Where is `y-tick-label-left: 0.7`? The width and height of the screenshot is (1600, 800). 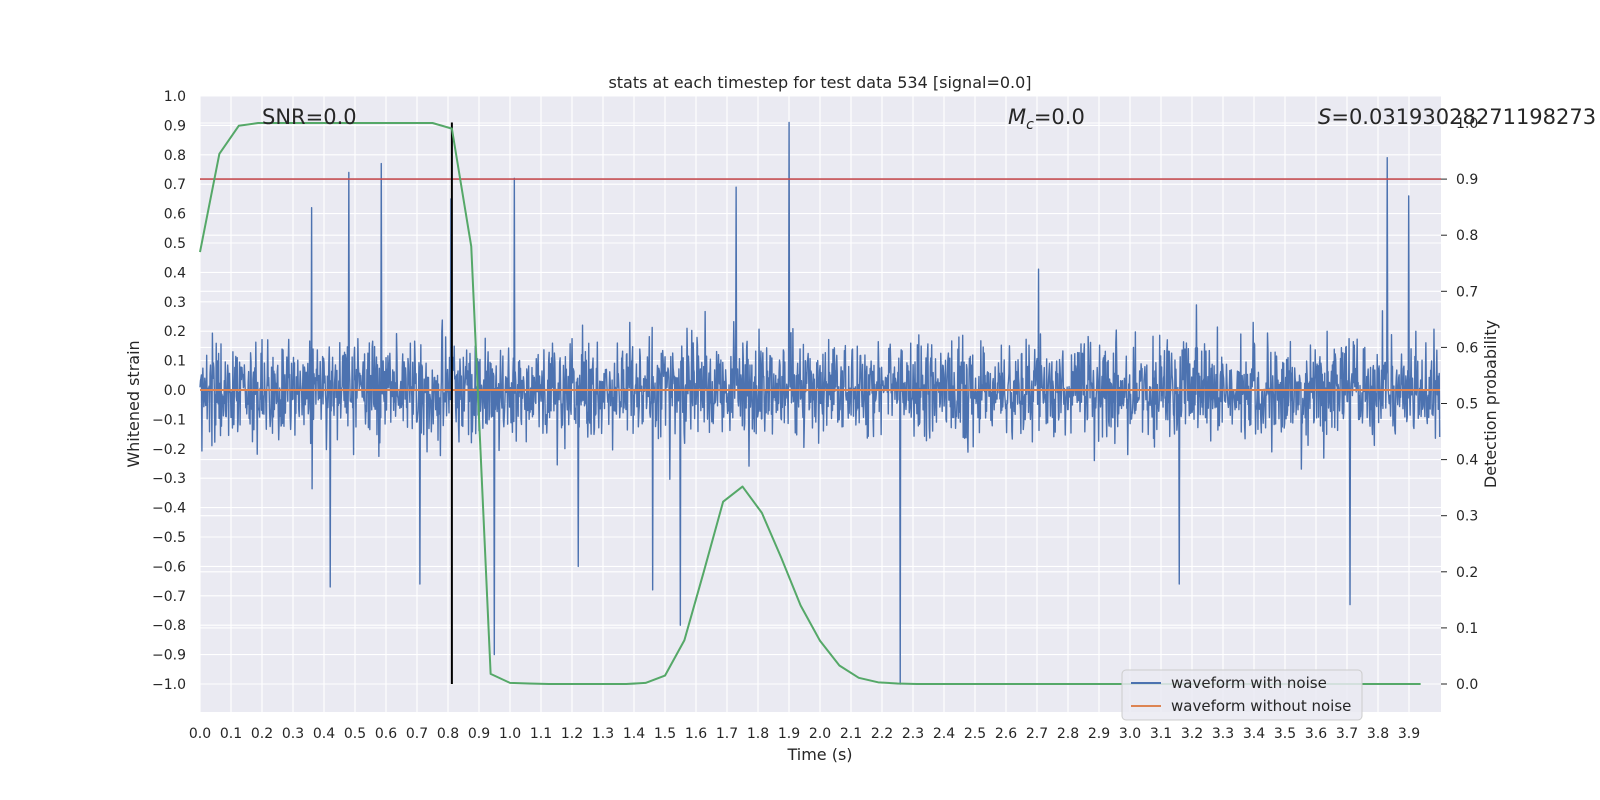 y-tick-label-left: 0.7 is located at coordinates (175, 185).